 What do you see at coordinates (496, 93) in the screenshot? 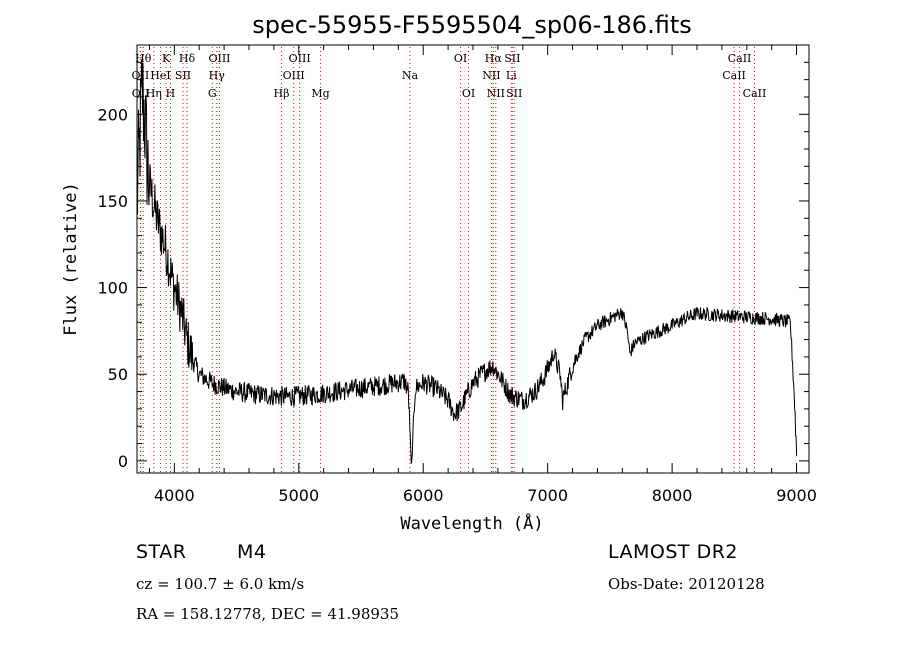
I see `line-label-21: NII` at bounding box center [496, 93].